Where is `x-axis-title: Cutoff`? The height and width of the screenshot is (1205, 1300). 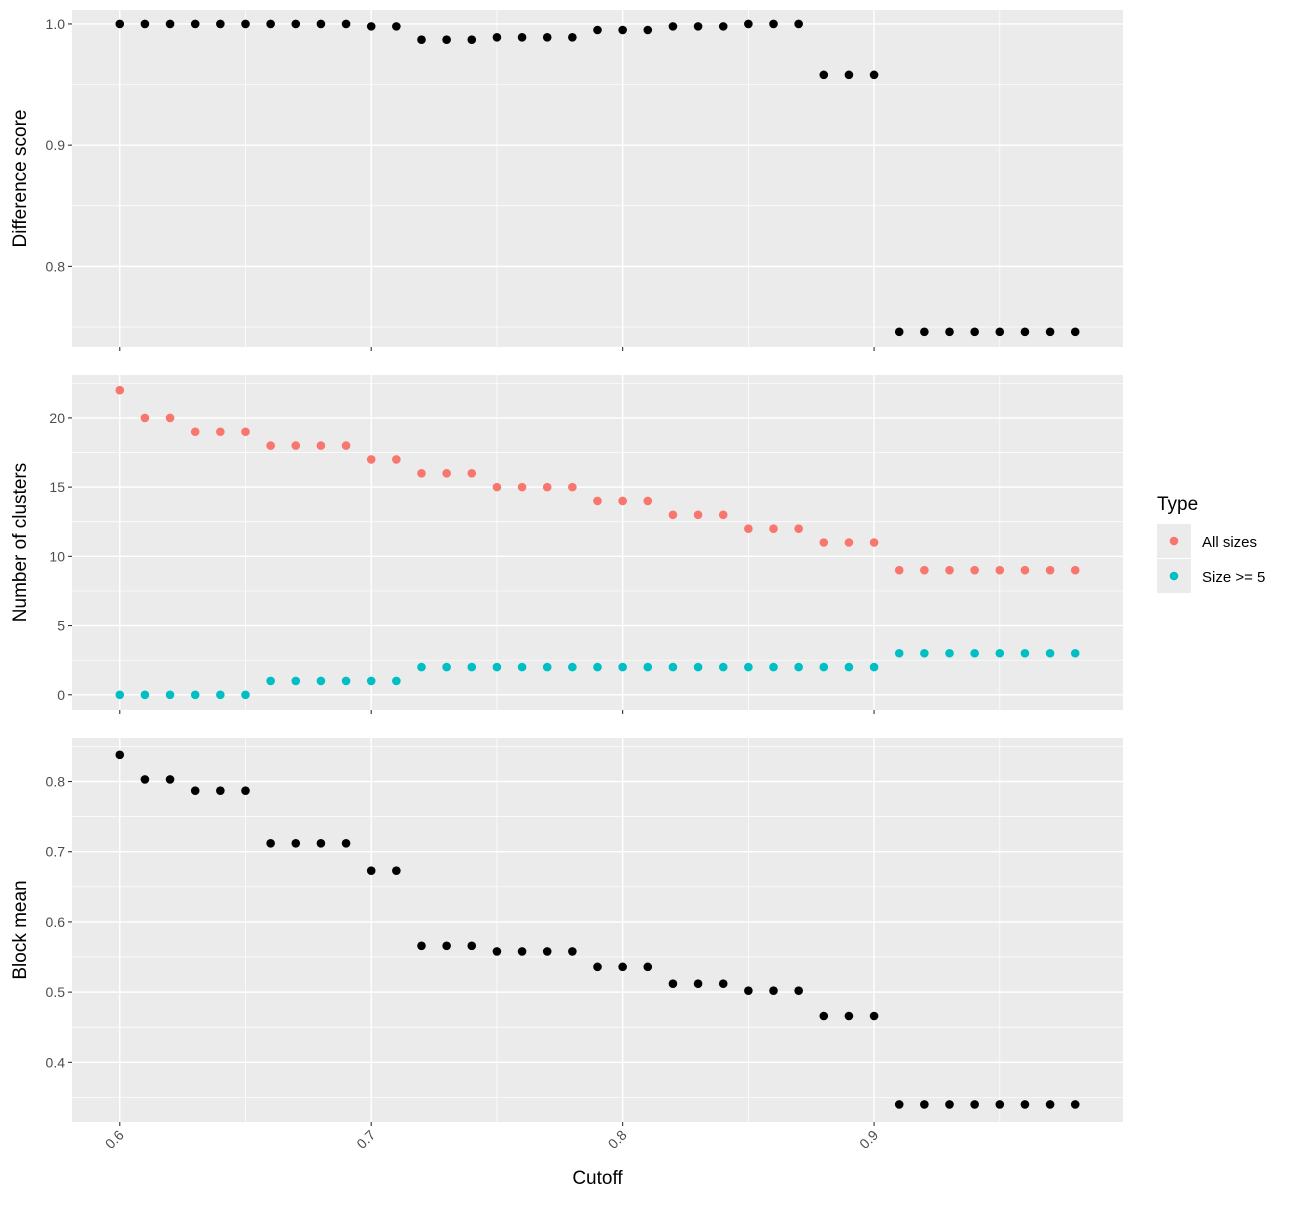
x-axis-title: Cutoff is located at coordinates (597, 1178).